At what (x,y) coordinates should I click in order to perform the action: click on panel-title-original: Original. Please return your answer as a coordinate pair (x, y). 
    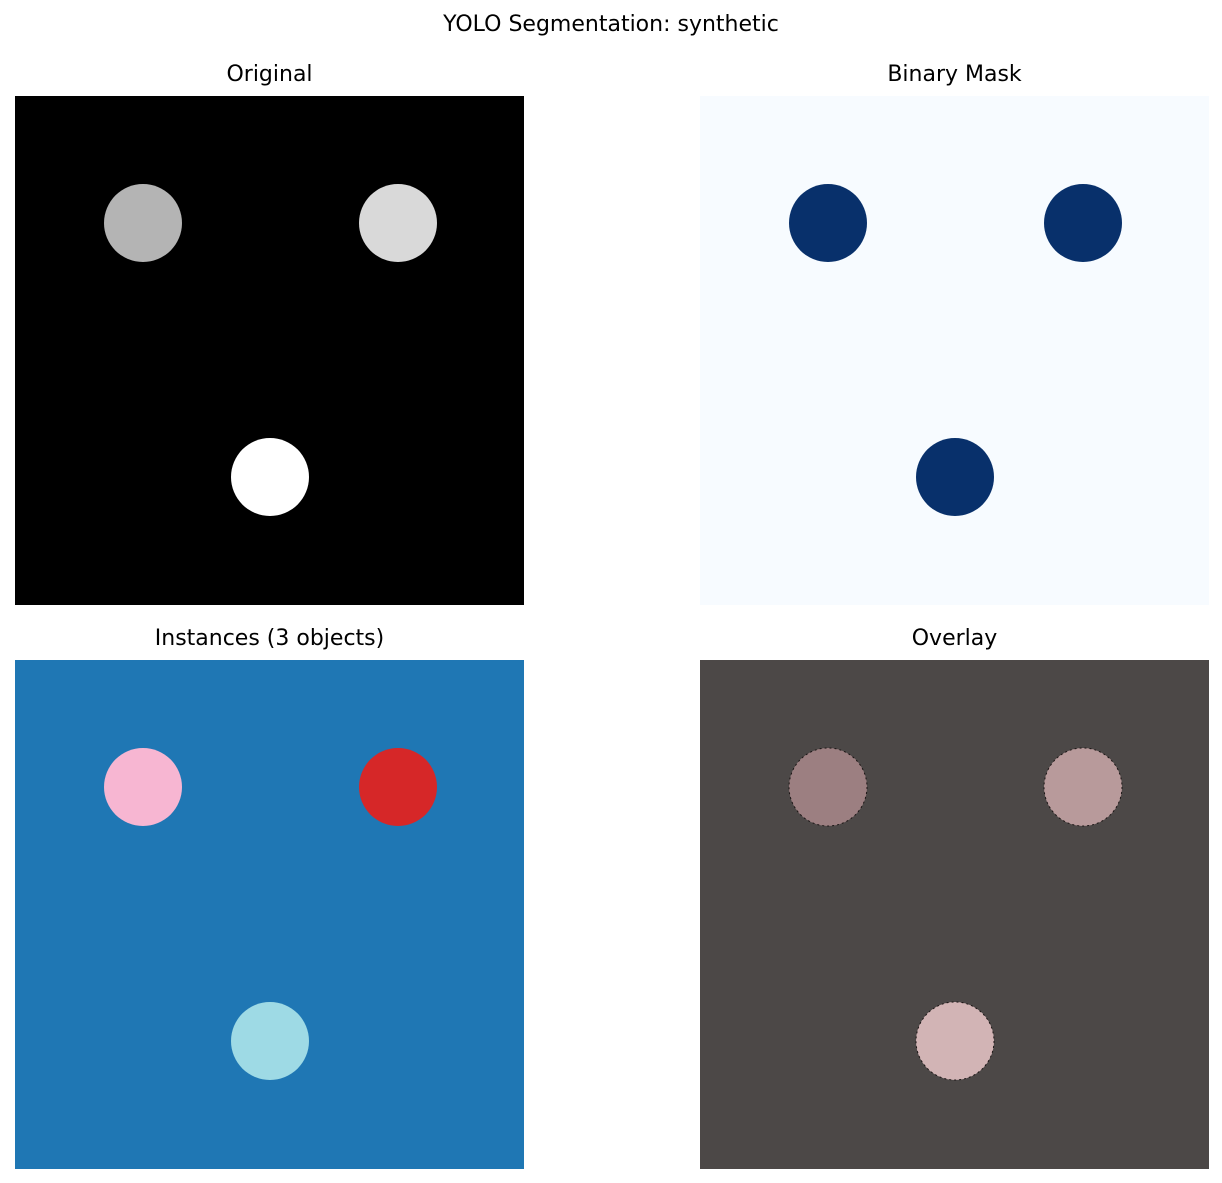
    Looking at the image, I should click on (269, 74).